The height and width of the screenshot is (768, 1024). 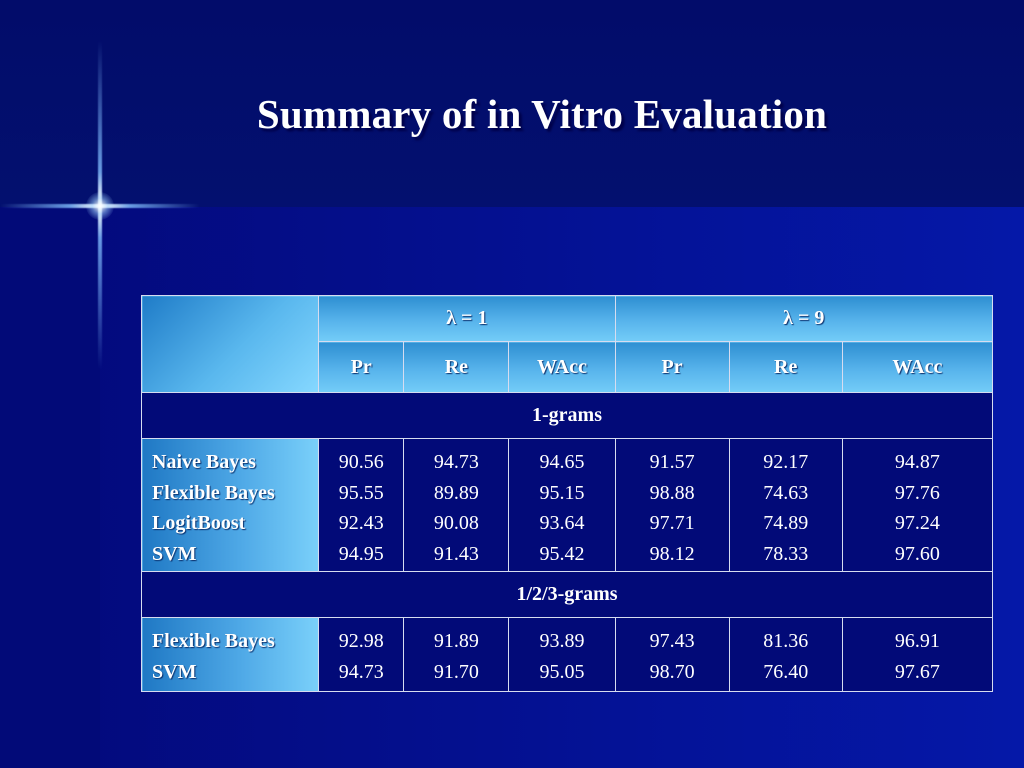 I want to click on table-value: 97.43, so click(x=672, y=641).